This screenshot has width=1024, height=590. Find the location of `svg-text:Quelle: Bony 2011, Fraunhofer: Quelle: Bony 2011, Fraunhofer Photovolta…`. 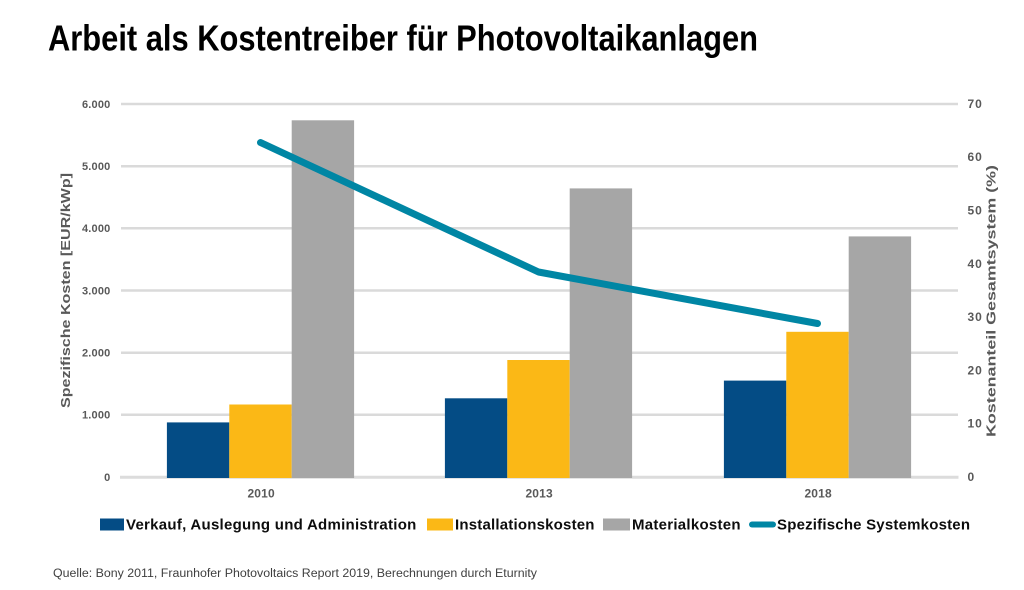

svg-text:Quelle: Bony 2011, Fraunhofer: Quelle: Bony 2011, Fraunhofer Photovolta… is located at coordinates (295, 574).